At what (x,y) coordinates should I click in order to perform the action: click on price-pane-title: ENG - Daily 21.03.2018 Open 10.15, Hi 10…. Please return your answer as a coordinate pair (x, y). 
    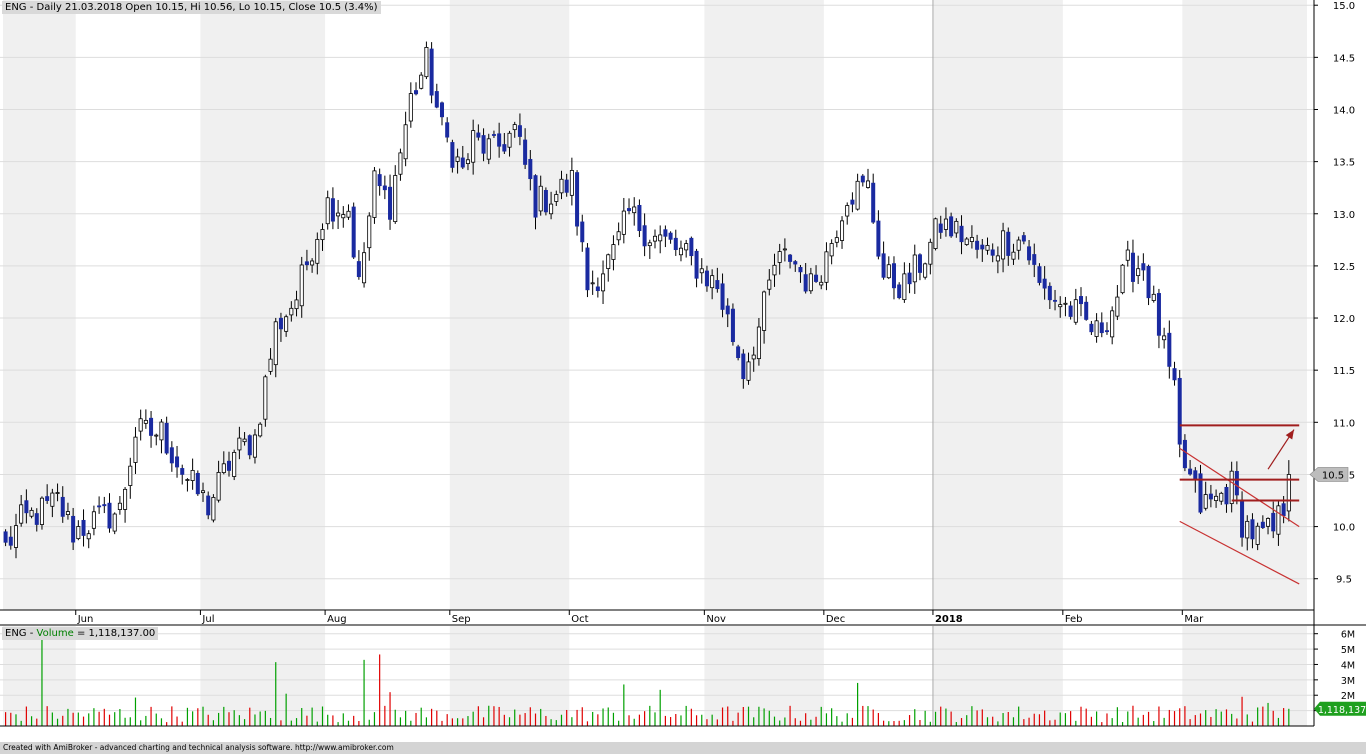
    Looking at the image, I should click on (191, 7).